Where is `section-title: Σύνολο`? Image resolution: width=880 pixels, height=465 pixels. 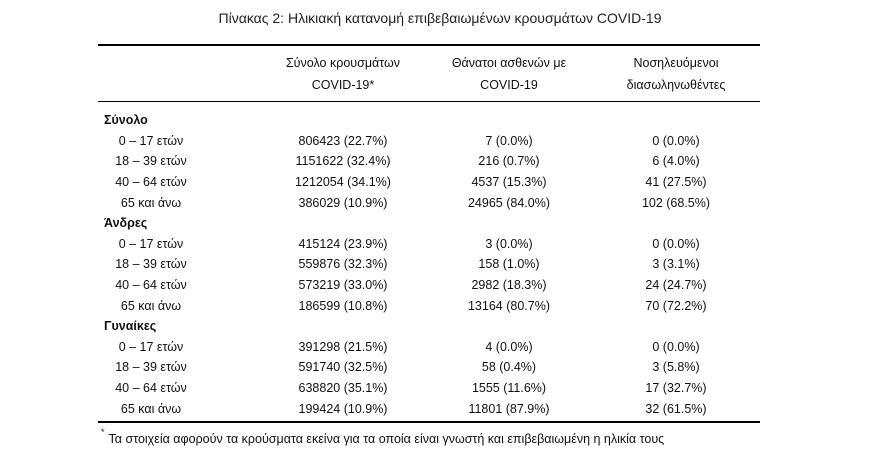 section-title: Σύνολο is located at coordinates (126, 120).